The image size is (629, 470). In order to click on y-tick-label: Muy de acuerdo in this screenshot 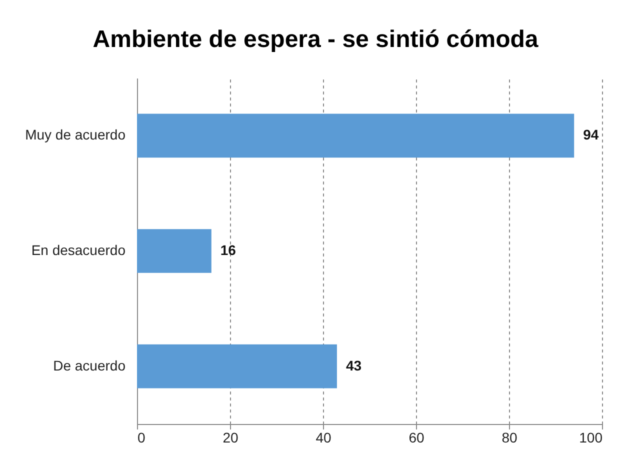, I will do `click(75, 134)`.